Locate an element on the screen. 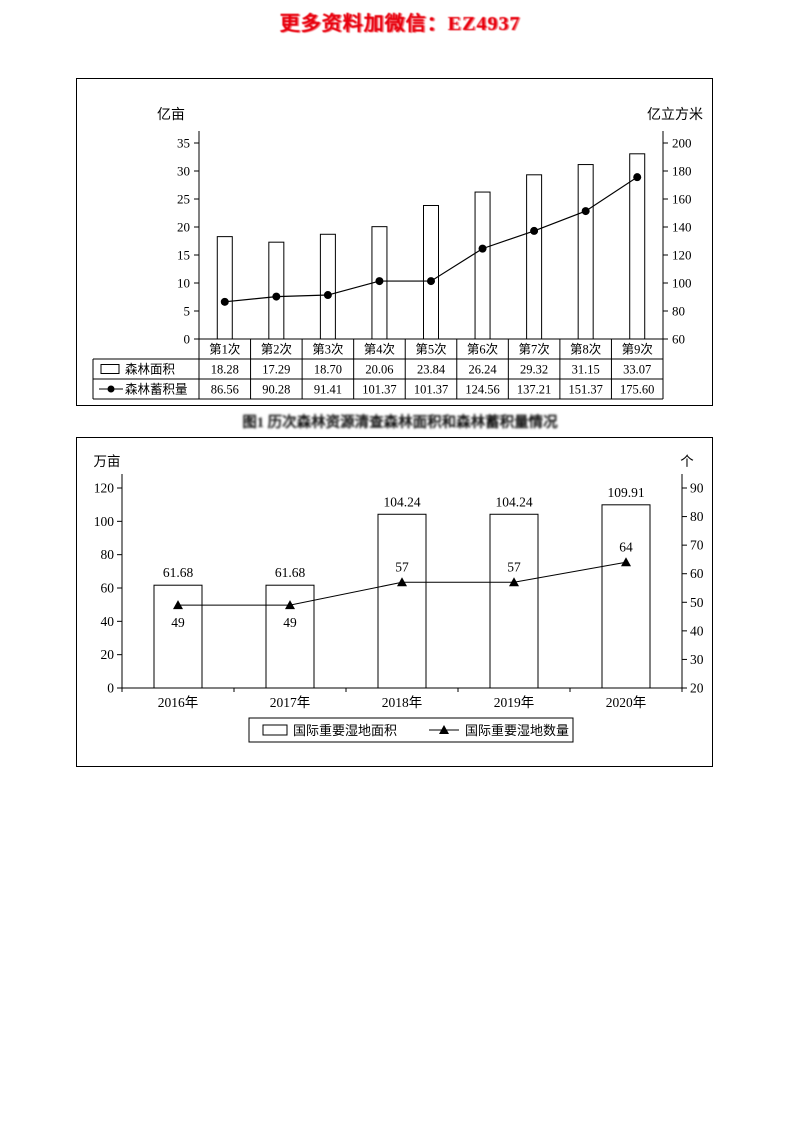 The width and height of the screenshot is (800, 1124). chart-text: 亿亩 is located at coordinates (171, 114).